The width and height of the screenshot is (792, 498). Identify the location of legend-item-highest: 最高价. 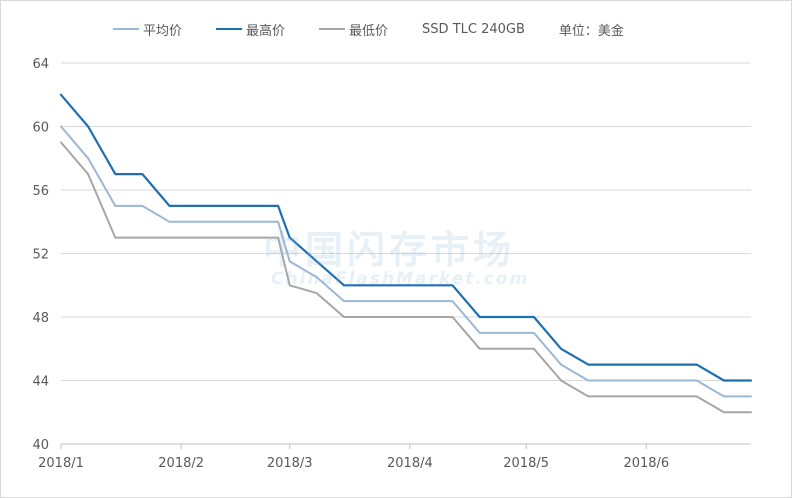
(250, 29).